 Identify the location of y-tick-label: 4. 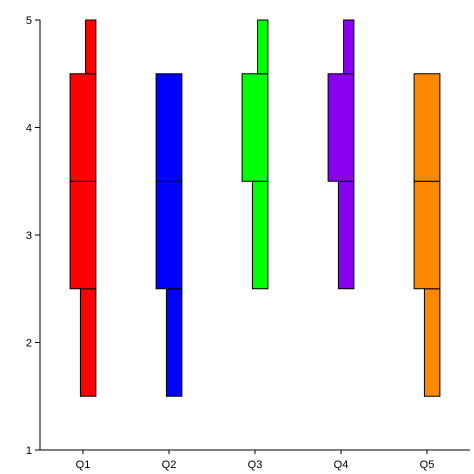
(29, 129).